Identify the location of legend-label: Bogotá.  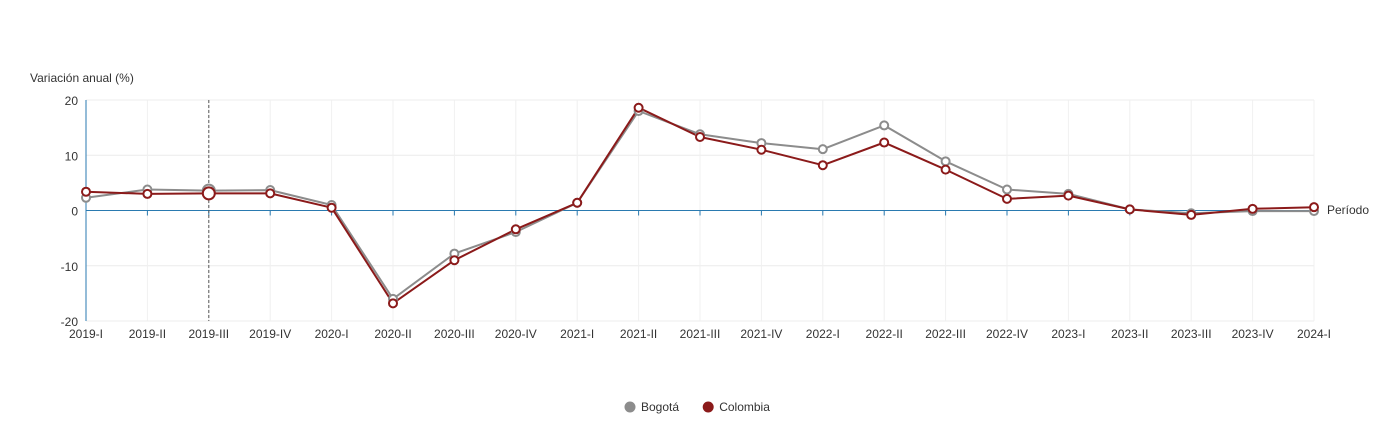
(660, 407).